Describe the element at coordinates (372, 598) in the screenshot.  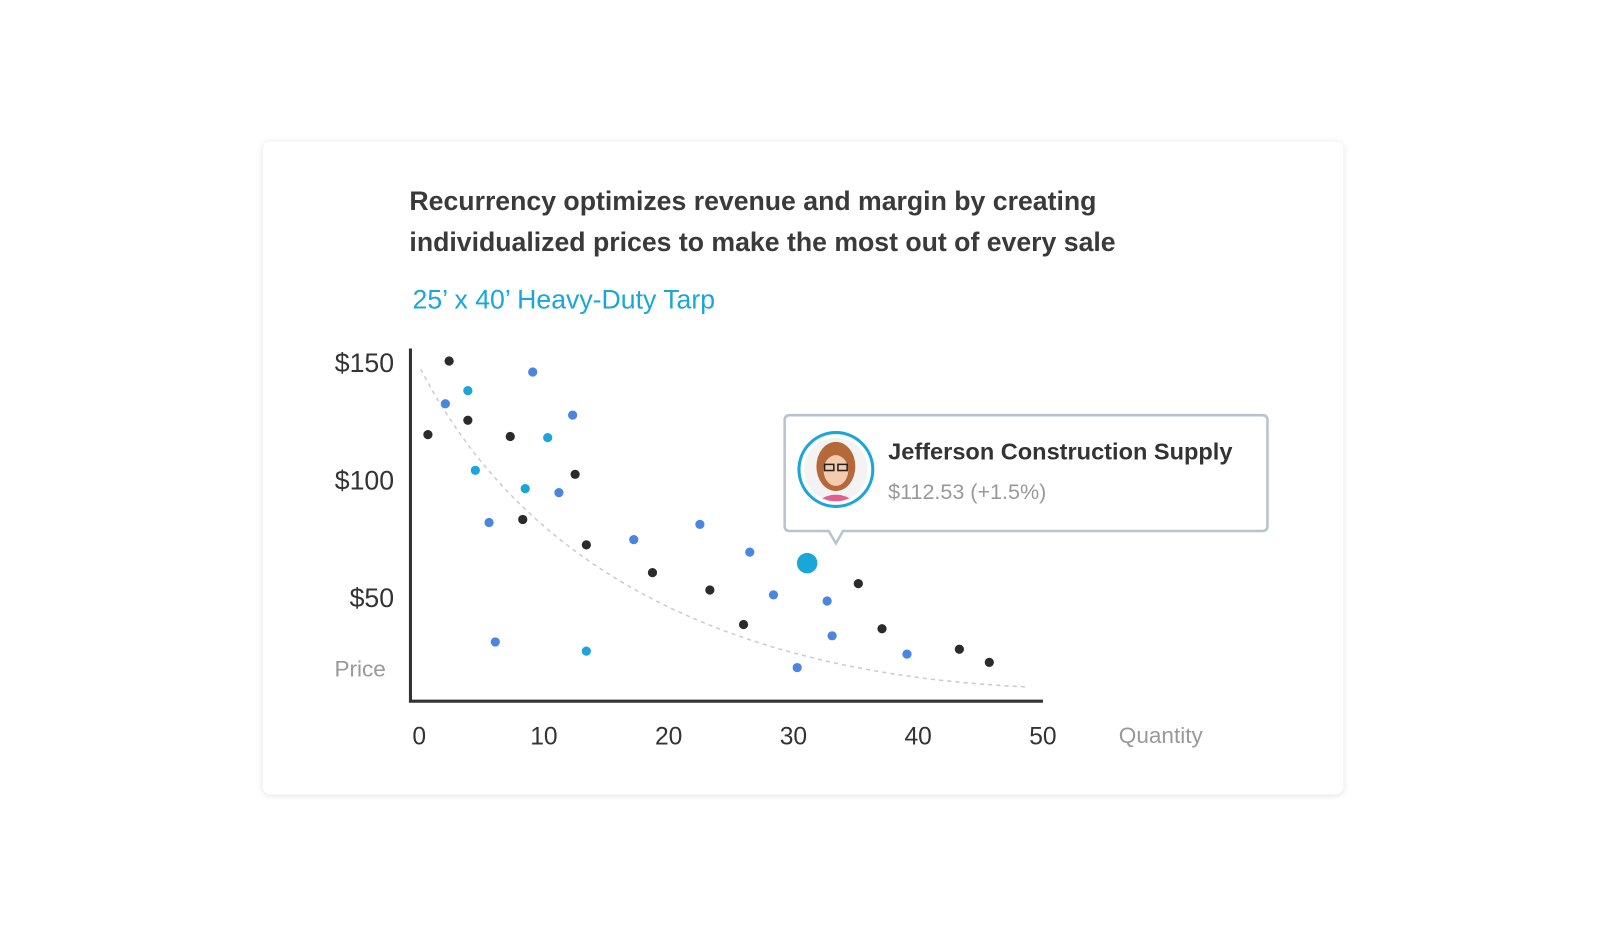
I see `y-tick-label: $50` at that location.